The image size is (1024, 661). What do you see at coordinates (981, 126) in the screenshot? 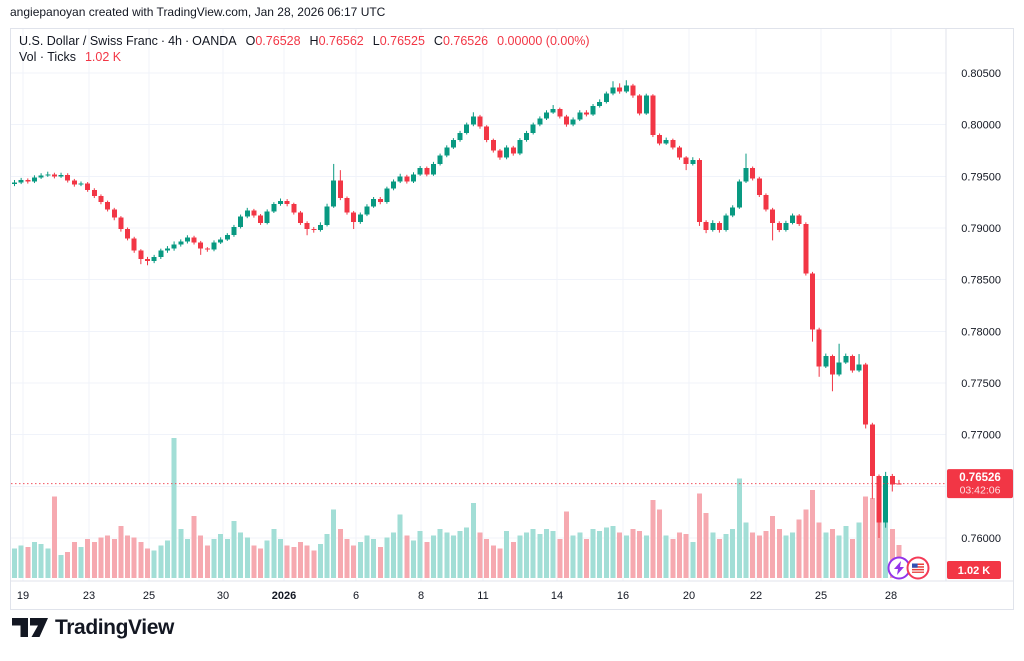
I see `svg-text: 0.80000` at bounding box center [981, 126].